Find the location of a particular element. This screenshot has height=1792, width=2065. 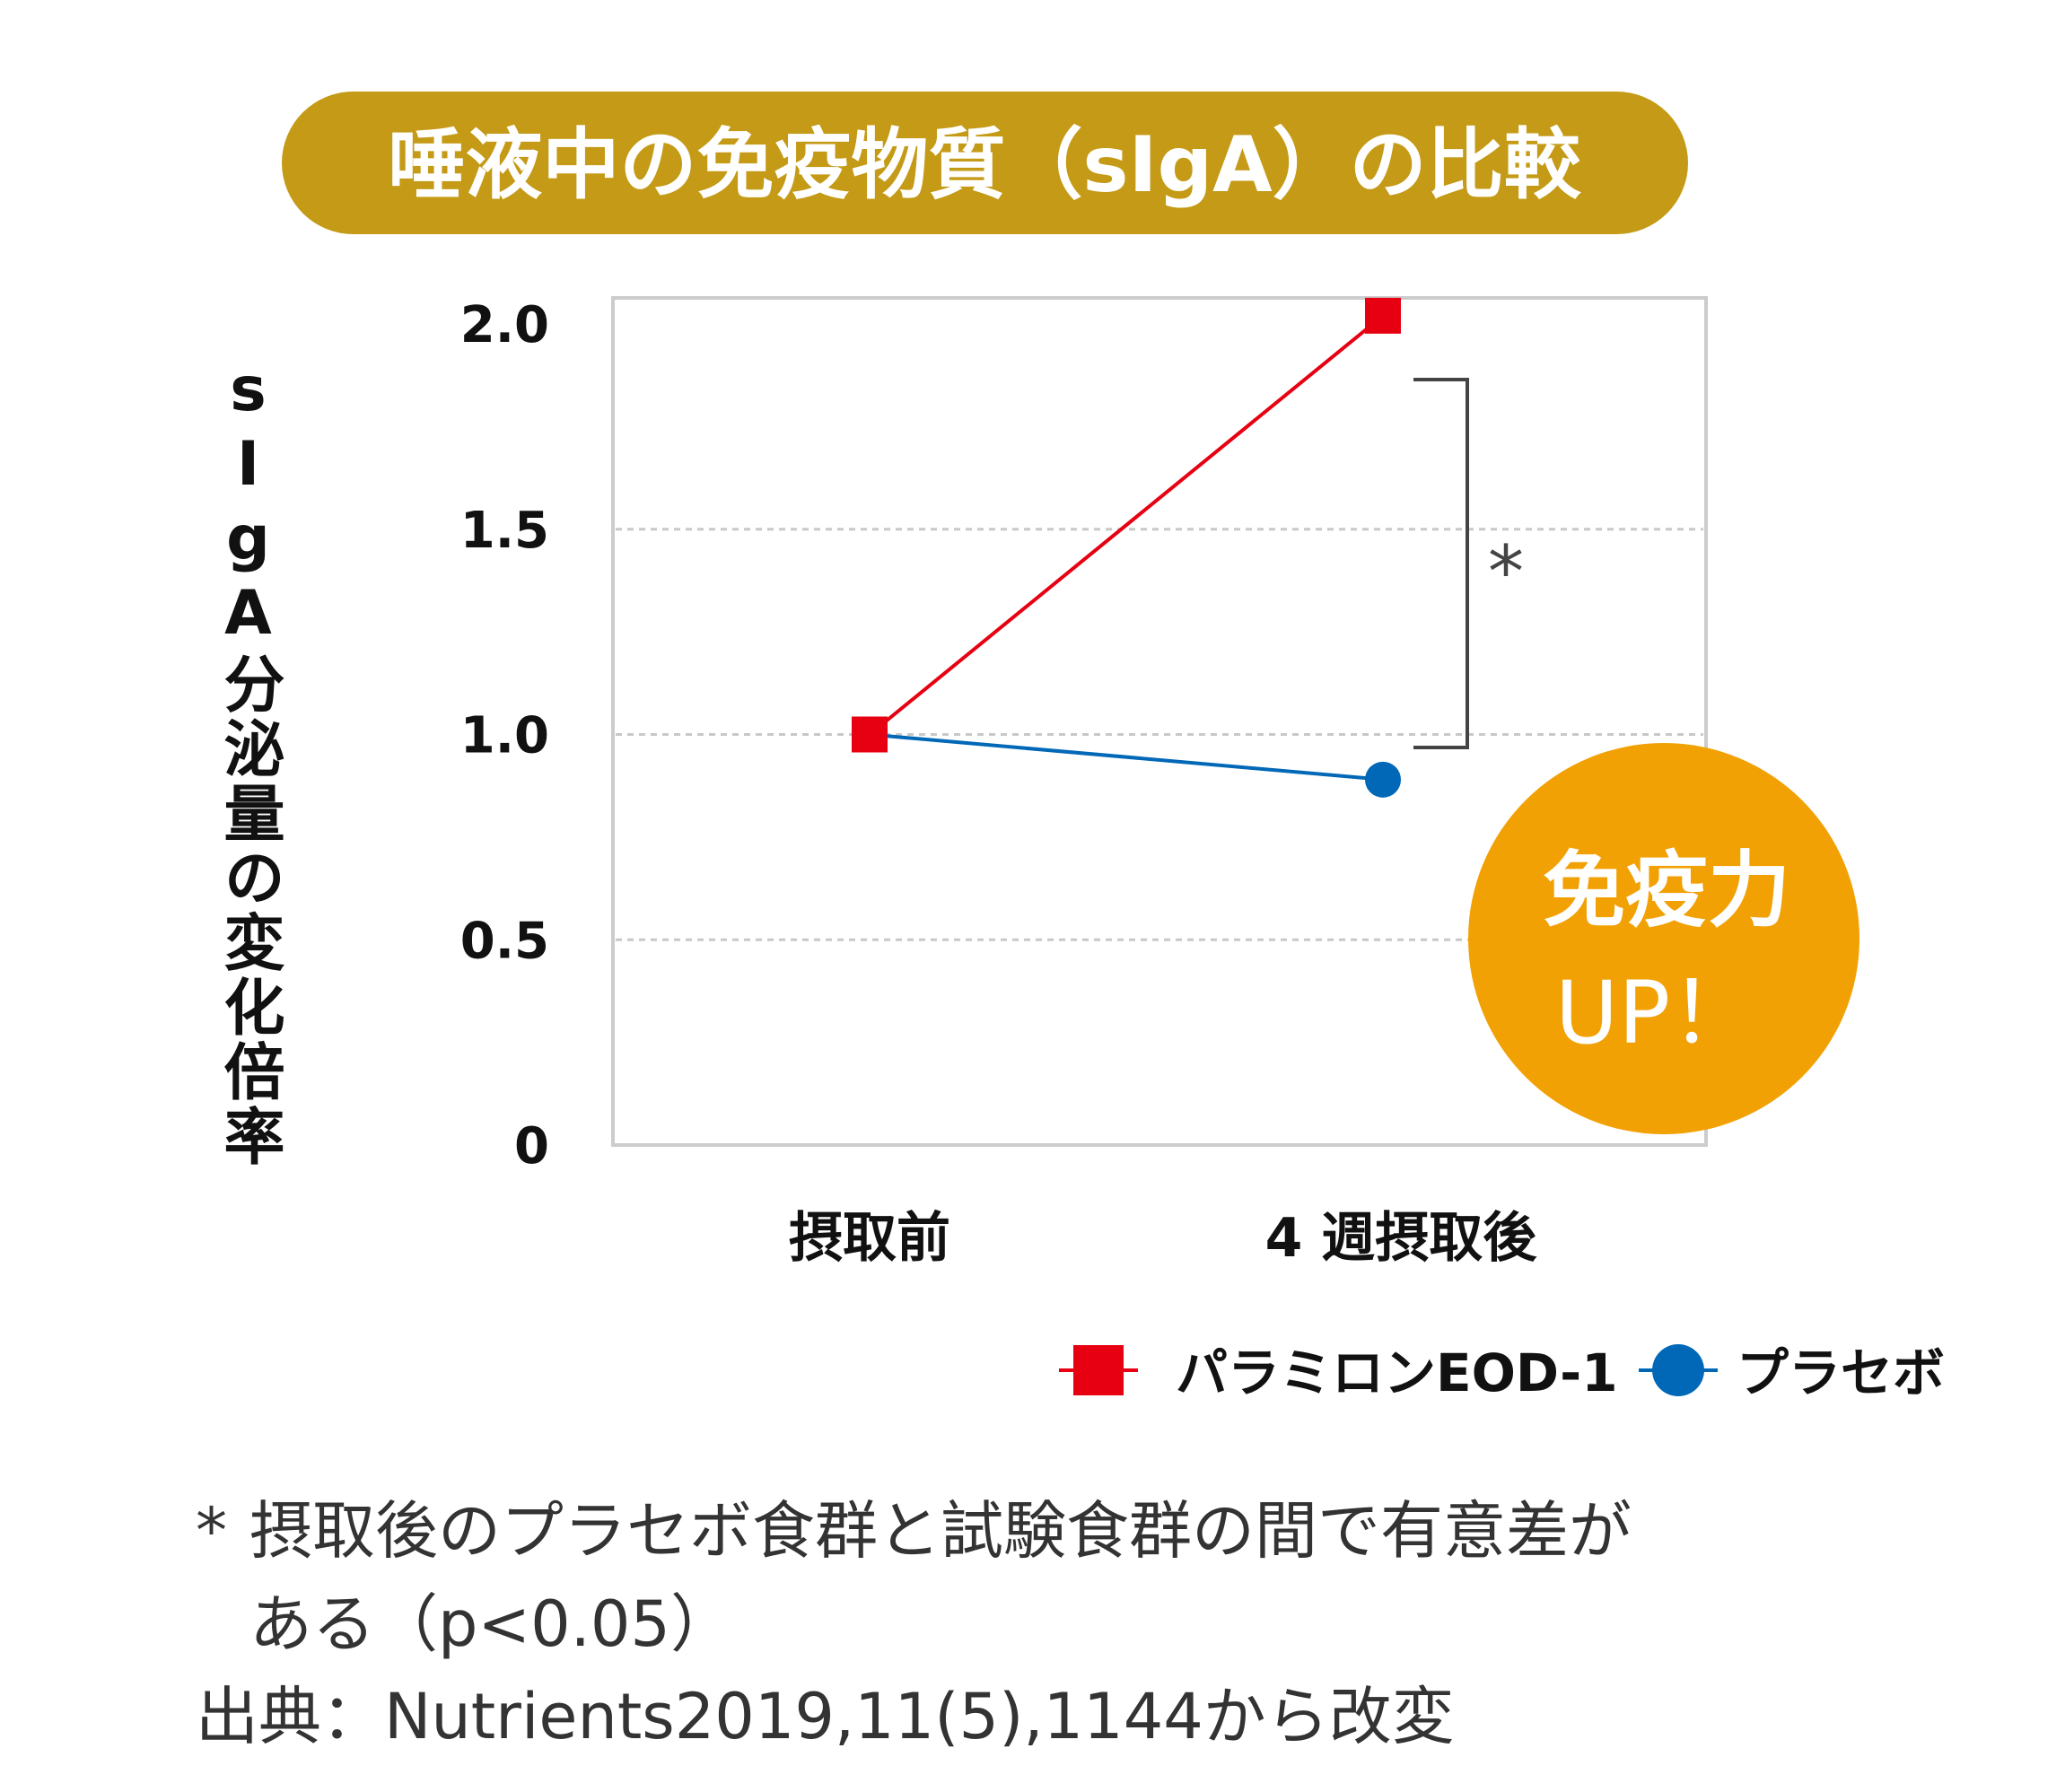

legend-label-paramylon: パラミロンEOD-1 is located at coordinates (1397, 1372).